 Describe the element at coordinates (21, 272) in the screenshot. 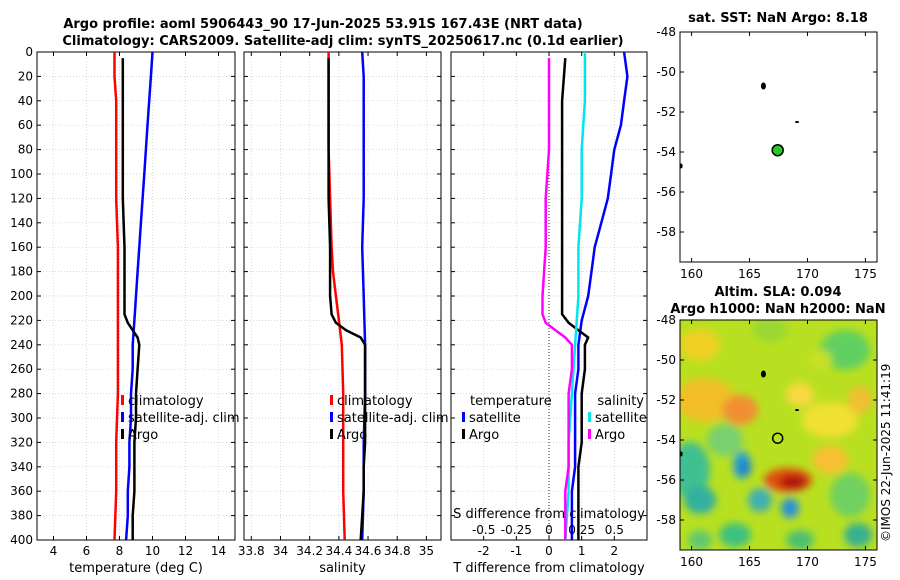

I see `y-tick-label: 180` at that location.